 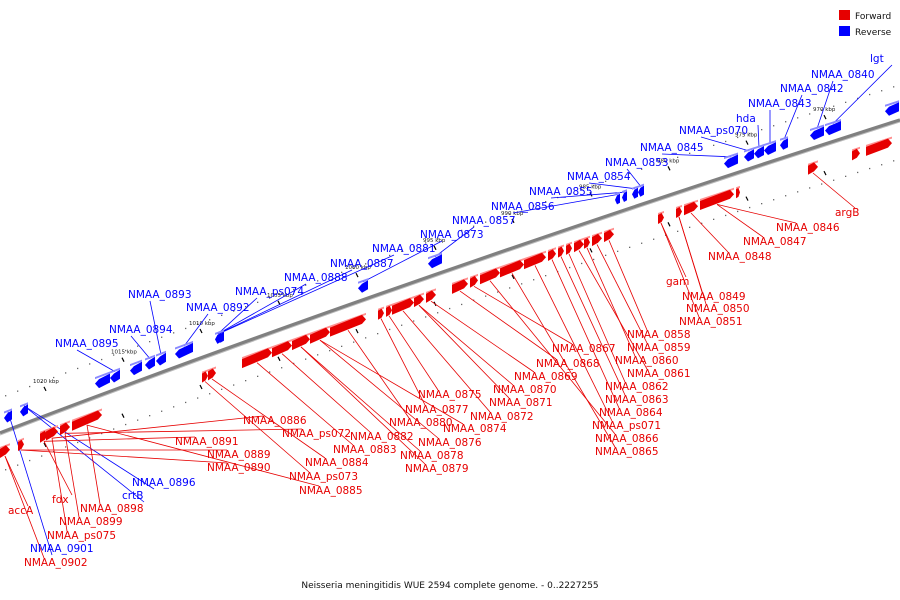 I want to click on forward-gene-label: NMAA_0878, so click(x=432, y=456).